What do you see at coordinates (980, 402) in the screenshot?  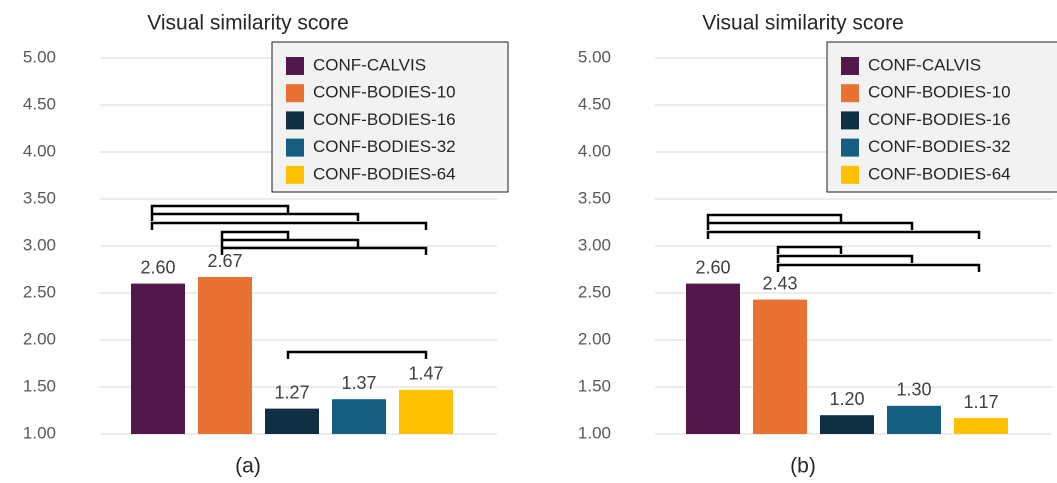 I see `value-label: 1.17` at bounding box center [980, 402].